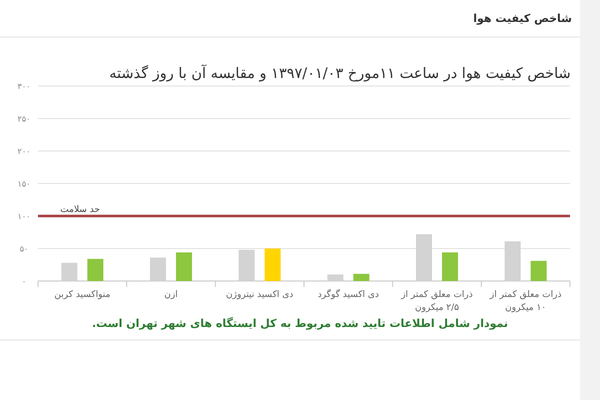 The width and height of the screenshot is (600, 400). I want to click on y-tick-label: ۲۵۰, so click(24, 119).